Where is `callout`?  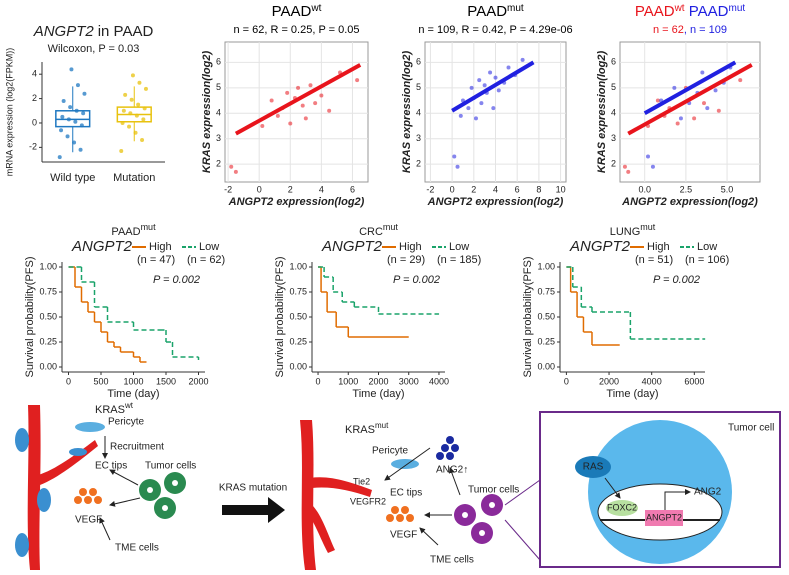
callout is located at coordinates (522, 540).